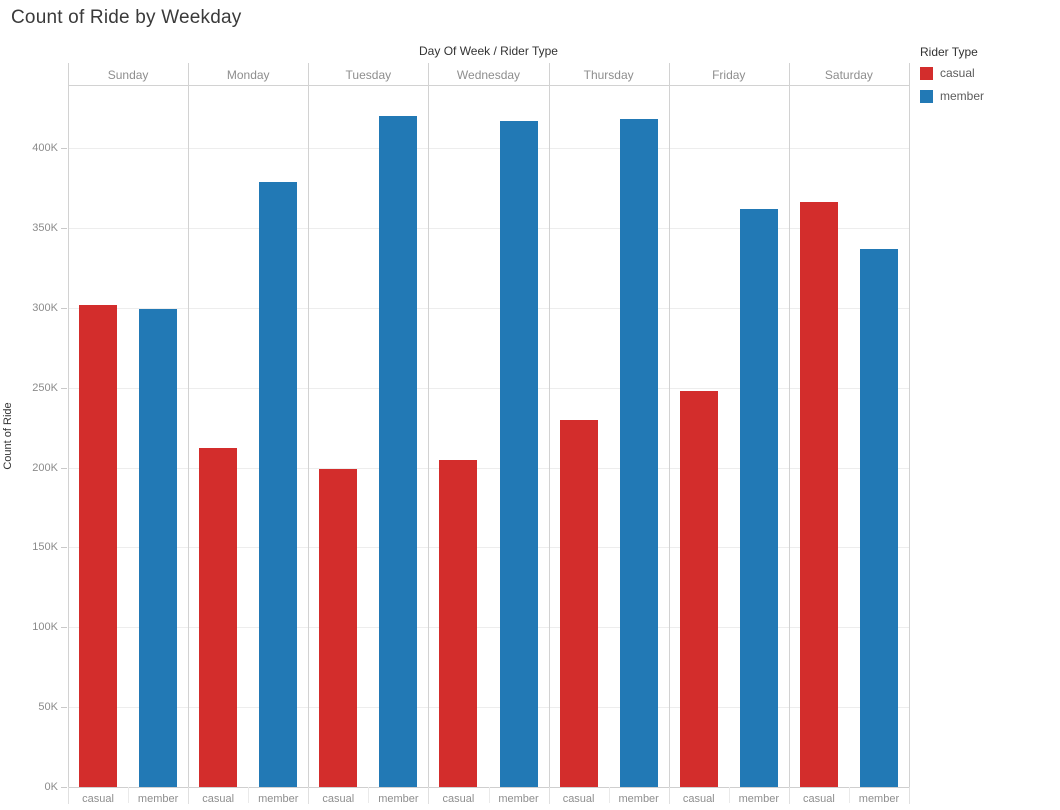 The image size is (1060, 810). What do you see at coordinates (45, 547) in the screenshot?
I see `y-tick-label: 150K` at bounding box center [45, 547].